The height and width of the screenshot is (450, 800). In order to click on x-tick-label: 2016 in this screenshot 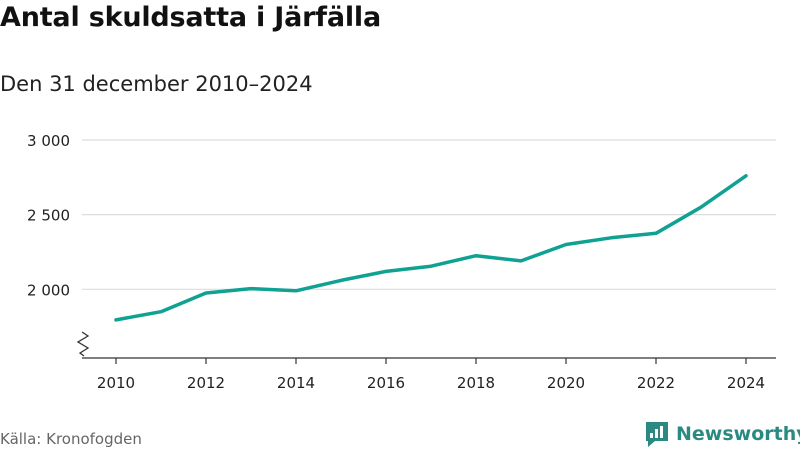, I will do `click(386, 383)`.